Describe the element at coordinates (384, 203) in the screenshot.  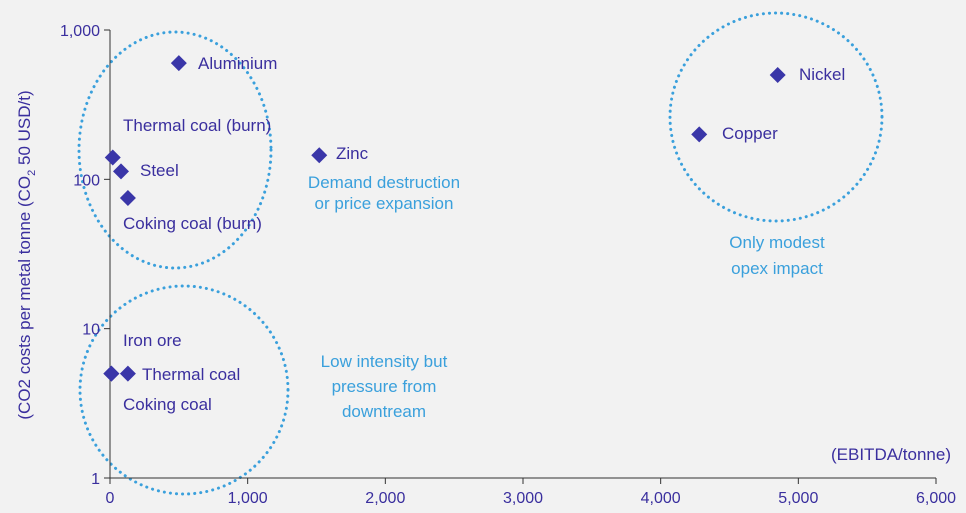
I see `annotation-demand-line-2: or price expansion` at that location.